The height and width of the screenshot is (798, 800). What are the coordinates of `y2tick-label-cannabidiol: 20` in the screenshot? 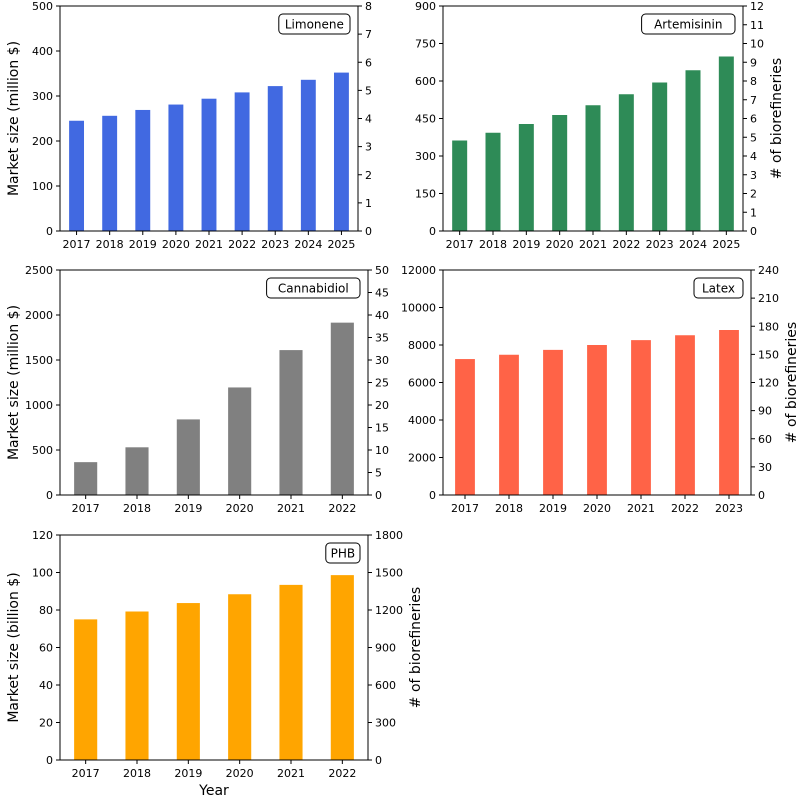 It's located at (382, 405).